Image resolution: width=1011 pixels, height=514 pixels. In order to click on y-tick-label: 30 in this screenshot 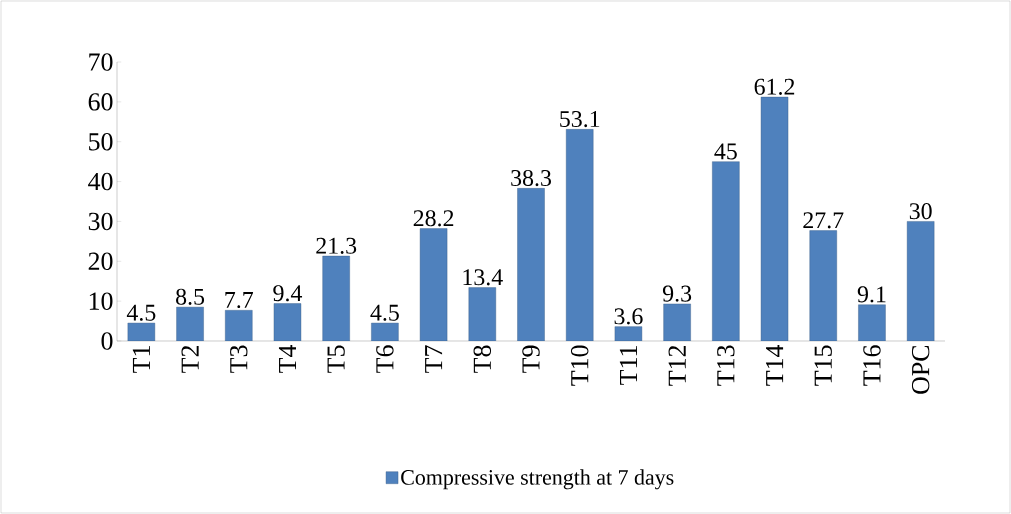, I will do `click(100, 221)`.